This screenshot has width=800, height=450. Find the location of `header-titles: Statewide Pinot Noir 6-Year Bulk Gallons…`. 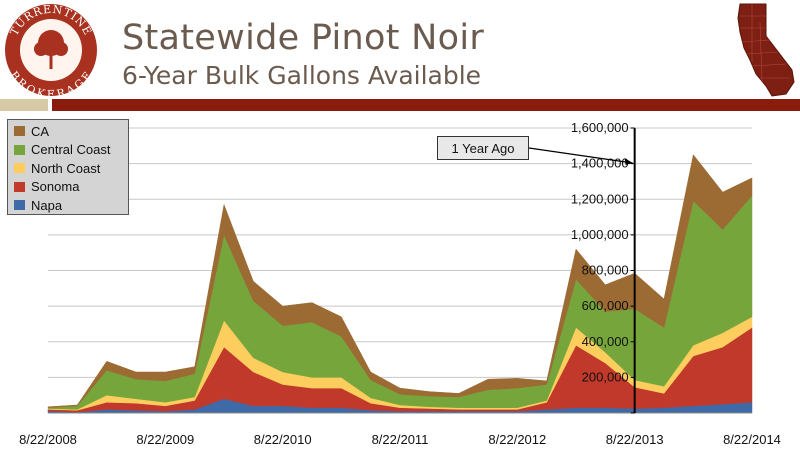

header-titles: Statewide Pinot Noir 6-Year Bulk Gallons… is located at coordinates (303, 55).